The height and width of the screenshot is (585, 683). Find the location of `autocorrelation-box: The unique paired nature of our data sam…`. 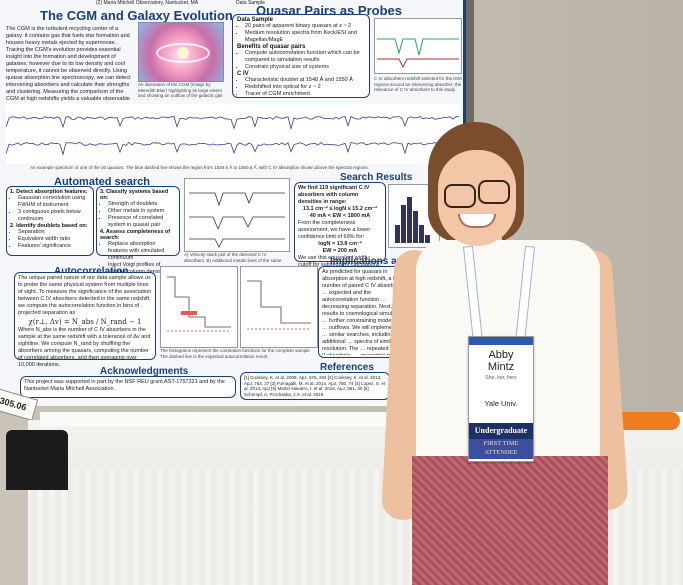

autocorrelation-box: The unique paired nature of our data sam… is located at coordinates (85, 320).